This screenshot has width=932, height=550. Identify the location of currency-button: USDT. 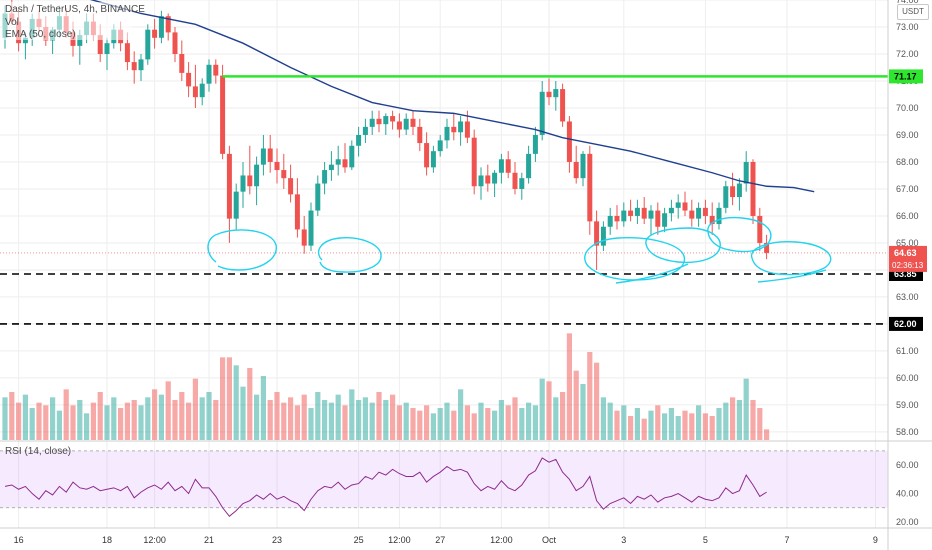
(913, 12).